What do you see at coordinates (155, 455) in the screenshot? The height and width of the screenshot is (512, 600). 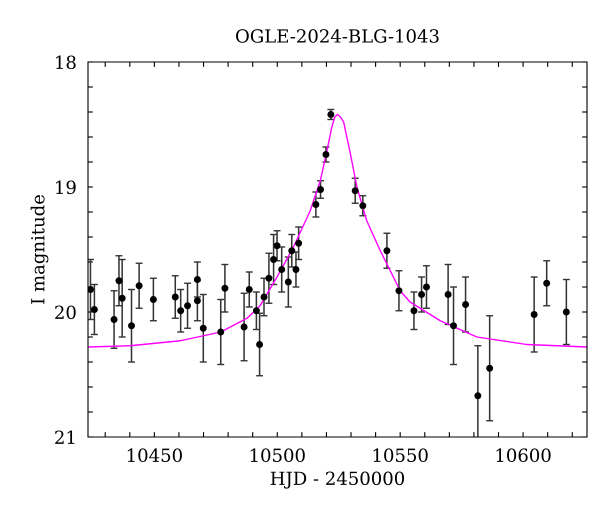 I see `x-tick-label: 10450` at bounding box center [155, 455].